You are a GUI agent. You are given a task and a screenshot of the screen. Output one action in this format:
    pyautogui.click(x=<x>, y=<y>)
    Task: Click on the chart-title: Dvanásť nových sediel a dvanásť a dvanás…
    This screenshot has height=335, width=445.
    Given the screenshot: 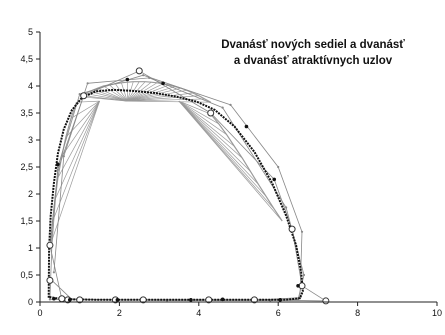 What is the action you would take?
    pyautogui.click(x=313, y=53)
    